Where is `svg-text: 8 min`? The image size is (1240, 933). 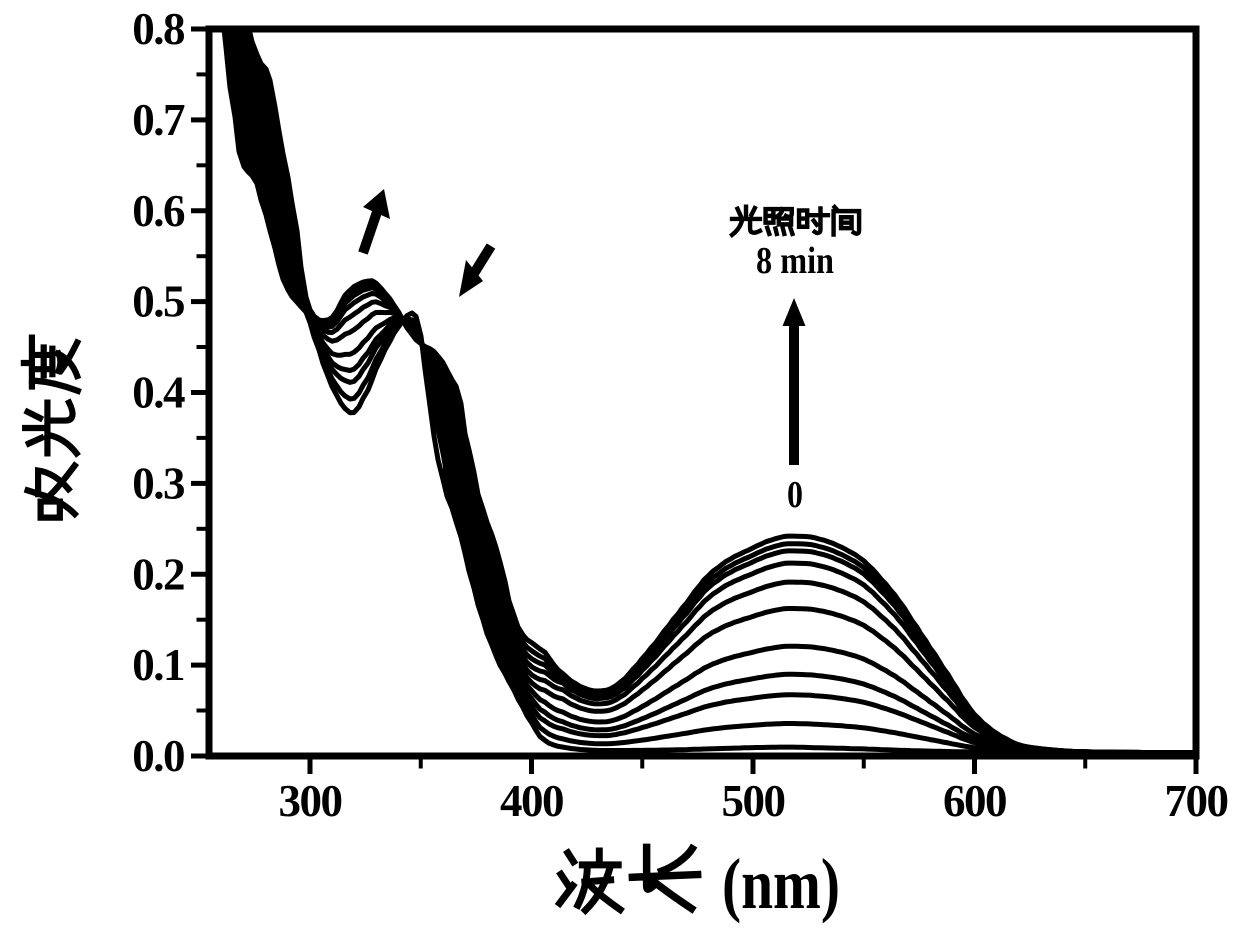
svg-text: 8 min is located at coordinates (795, 261).